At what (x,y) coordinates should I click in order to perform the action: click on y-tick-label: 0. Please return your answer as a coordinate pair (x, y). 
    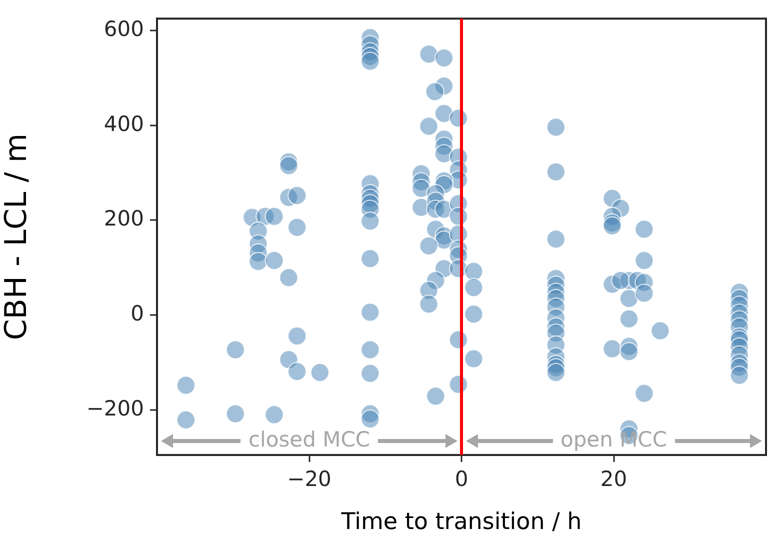
    Looking at the image, I should click on (137, 314).